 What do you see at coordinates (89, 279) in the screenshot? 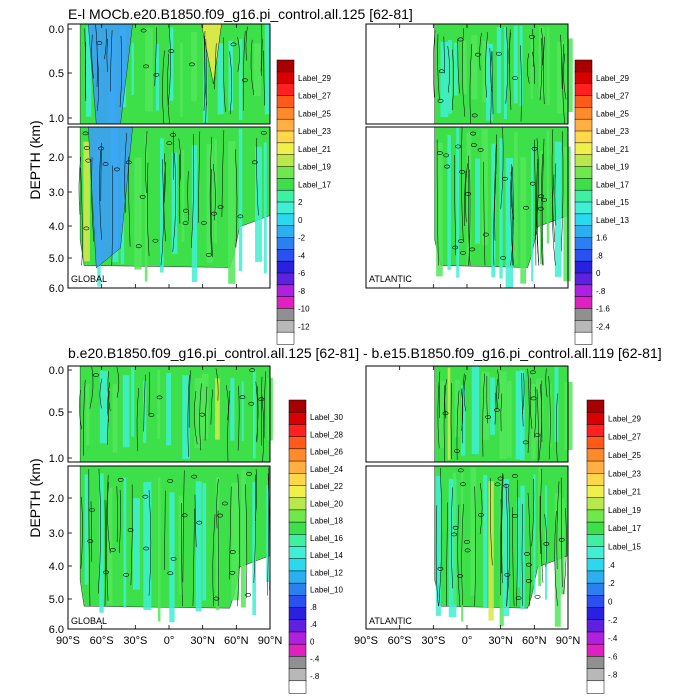
I see `top-left-region-label: GLOBAL` at bounding box center [89, 279].